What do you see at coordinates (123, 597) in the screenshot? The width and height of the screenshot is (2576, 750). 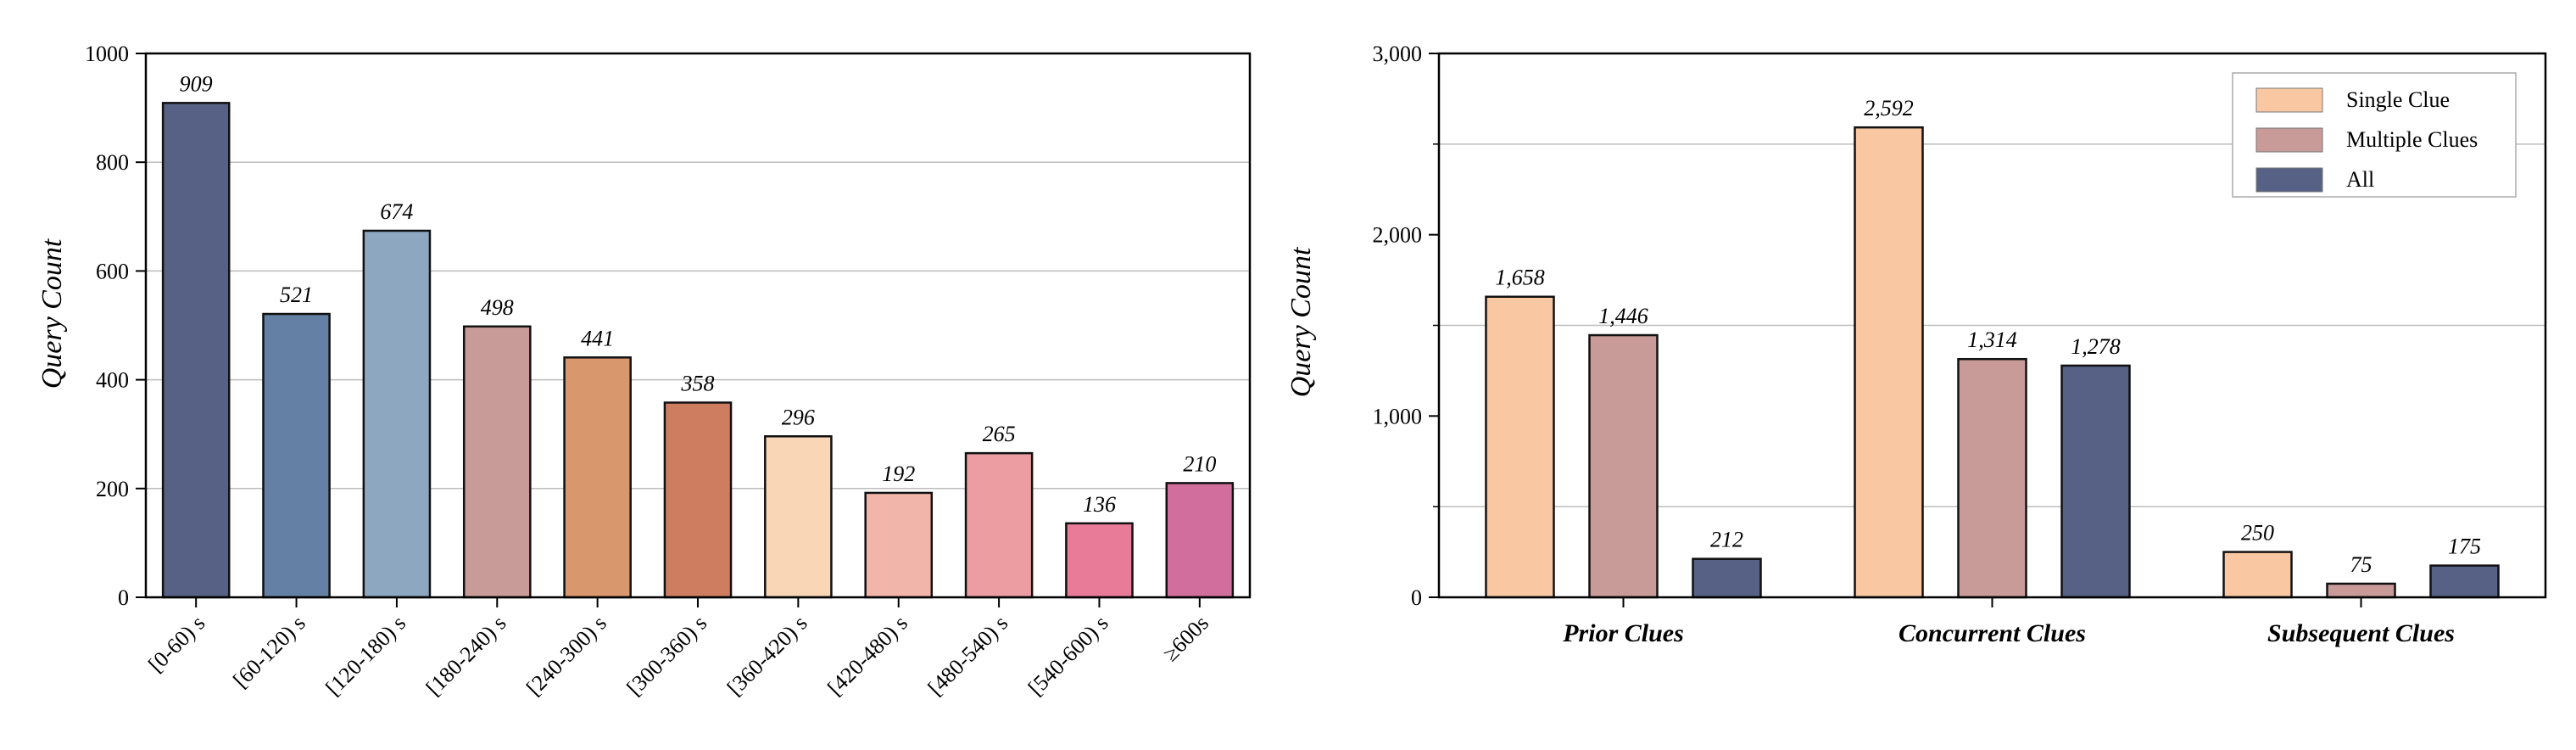 I see `chart1-ytick-label: 0` at bounding box center [123, 597].